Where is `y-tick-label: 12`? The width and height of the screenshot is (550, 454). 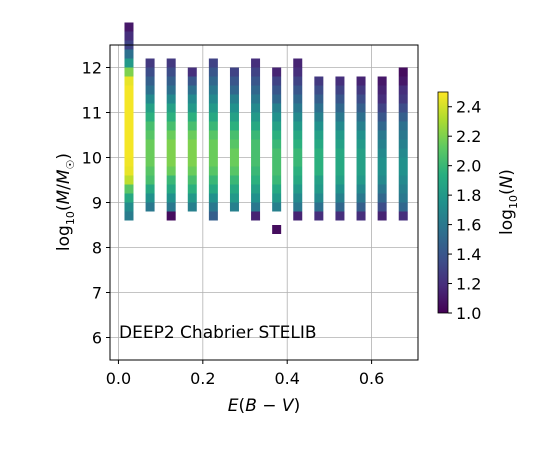
y-tick-label: 12 is located at coordinates (92, 68).